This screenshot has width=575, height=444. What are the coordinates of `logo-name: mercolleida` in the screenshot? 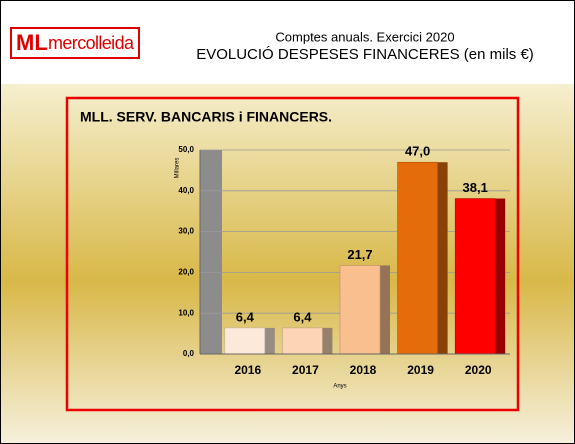 It's located at (91, 43).